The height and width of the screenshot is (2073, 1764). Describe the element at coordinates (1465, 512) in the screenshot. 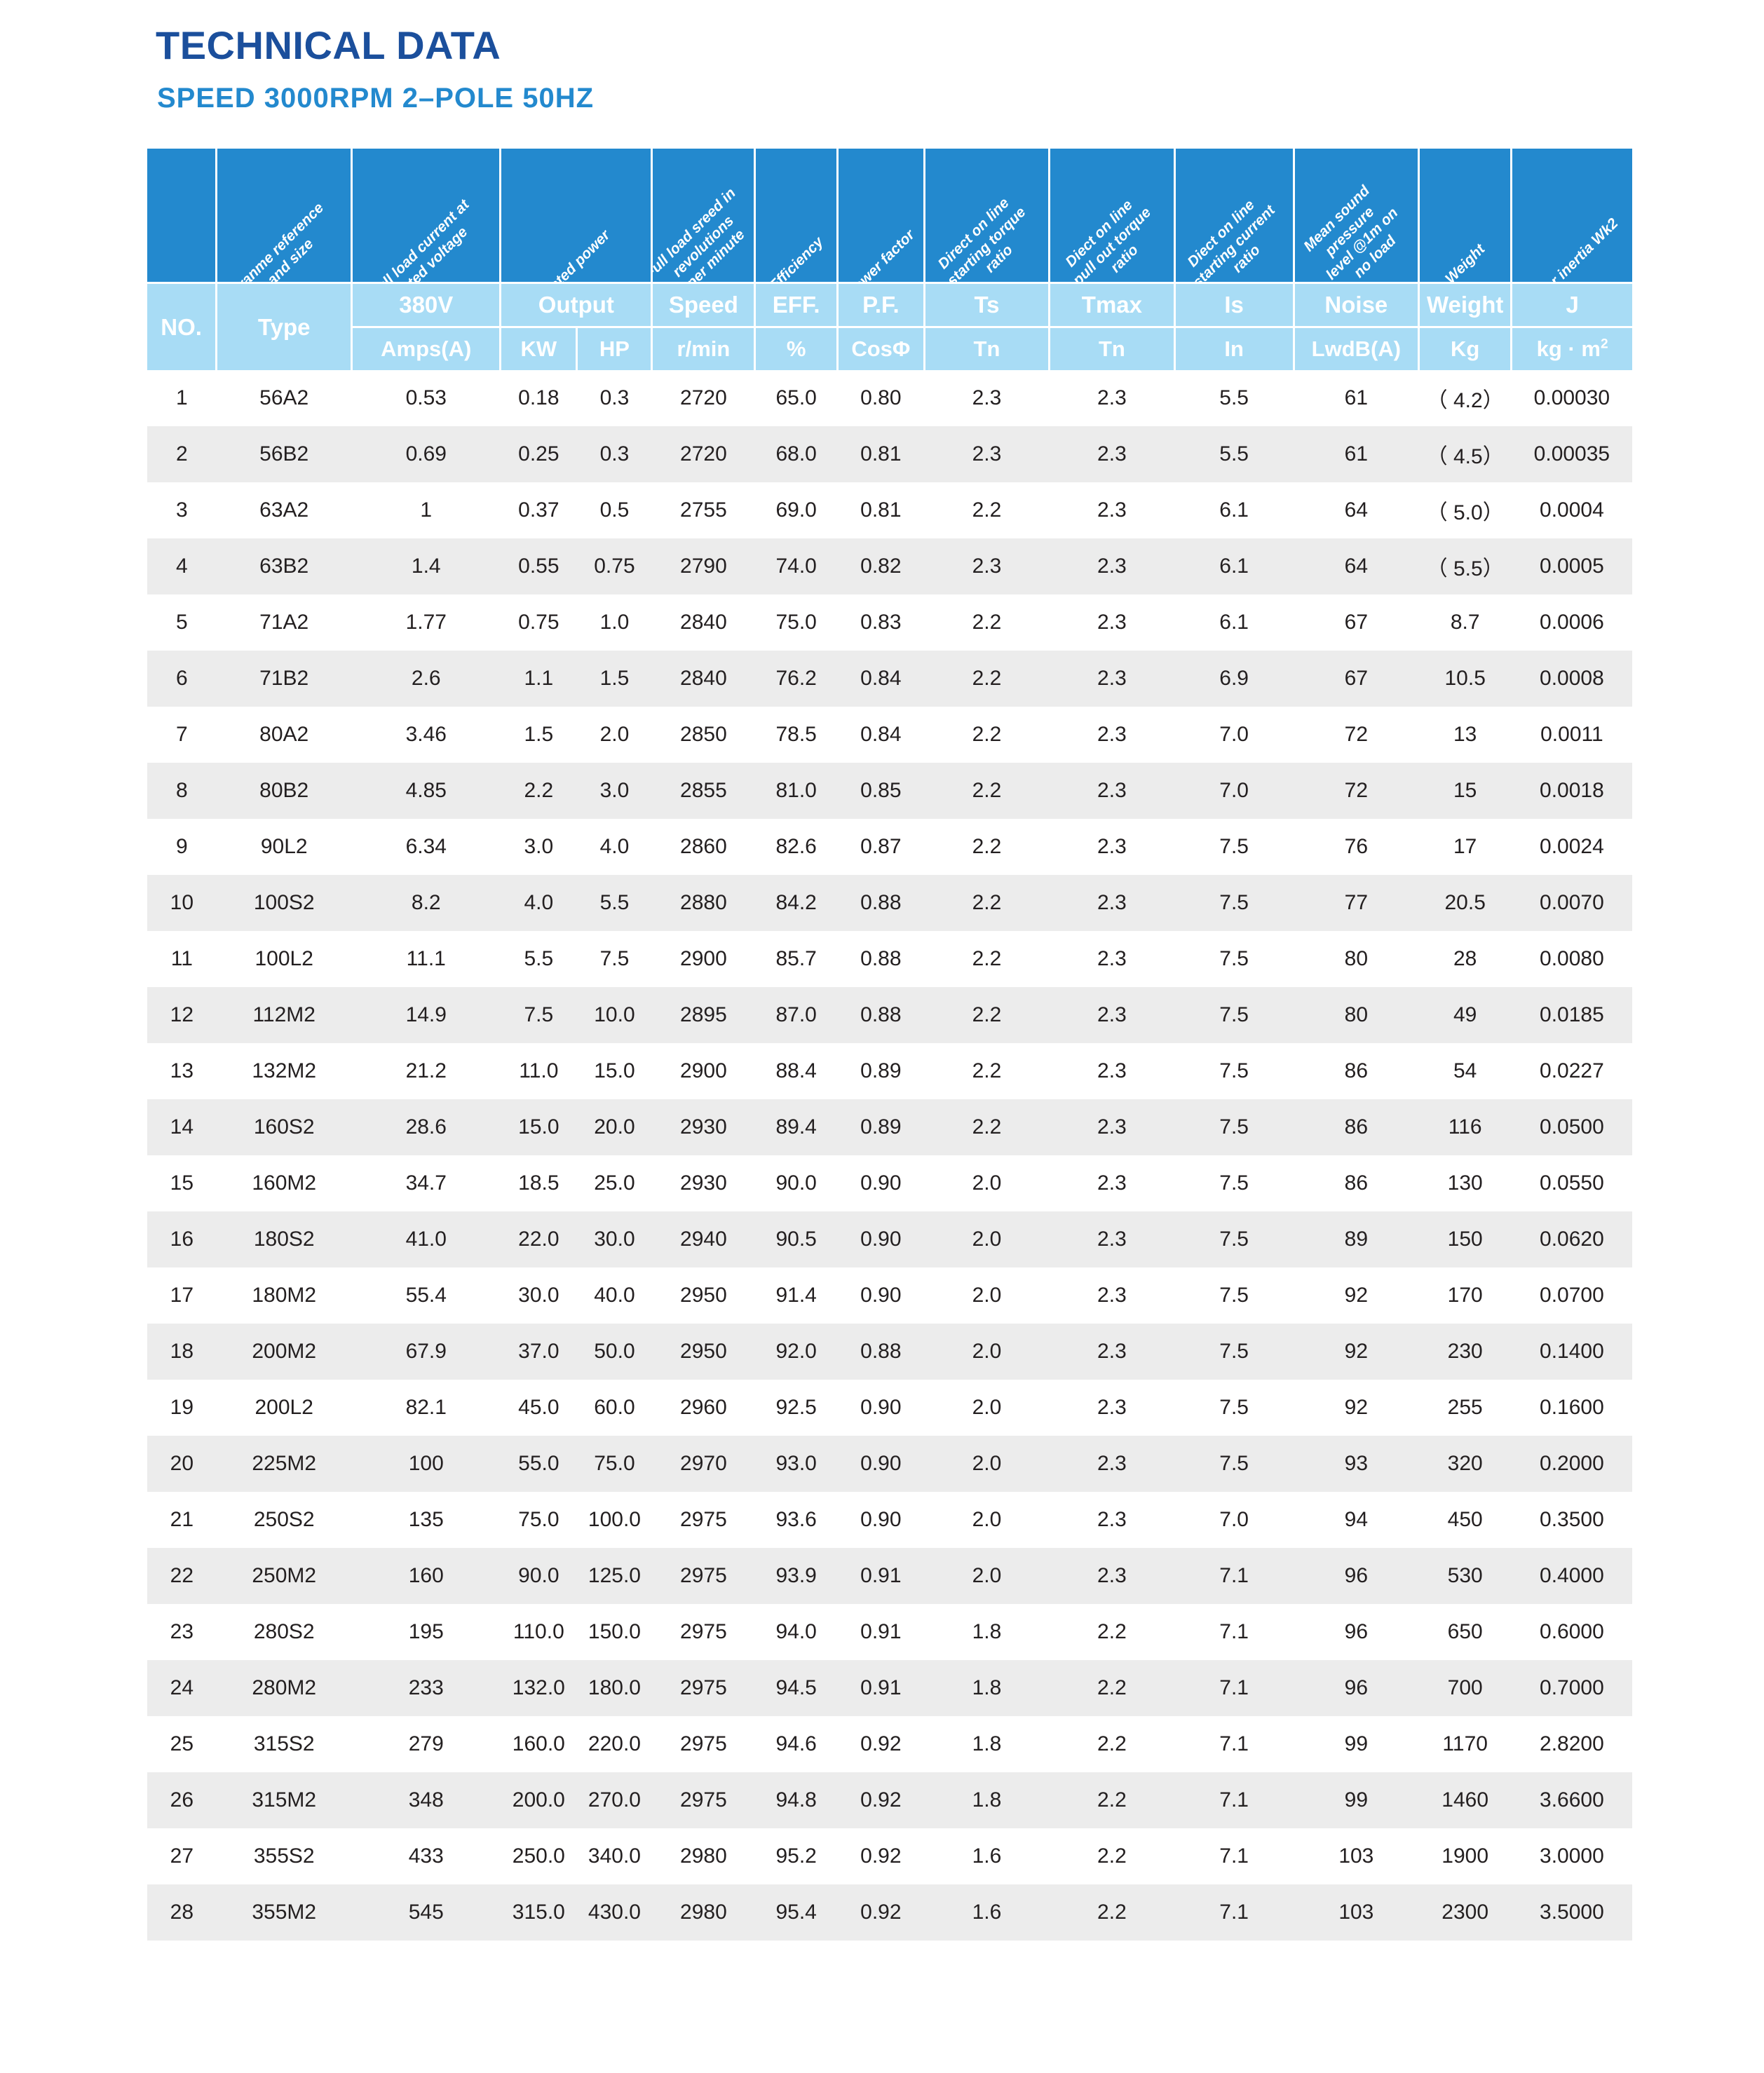

I see `cell-value: （ 5.0）` at that location.